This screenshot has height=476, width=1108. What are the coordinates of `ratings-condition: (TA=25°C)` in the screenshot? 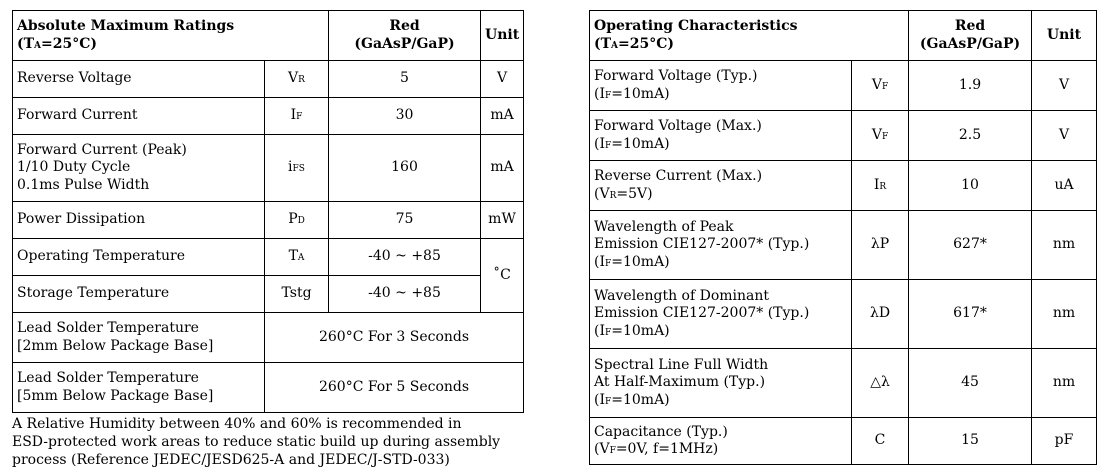 It's located at (57, 44).